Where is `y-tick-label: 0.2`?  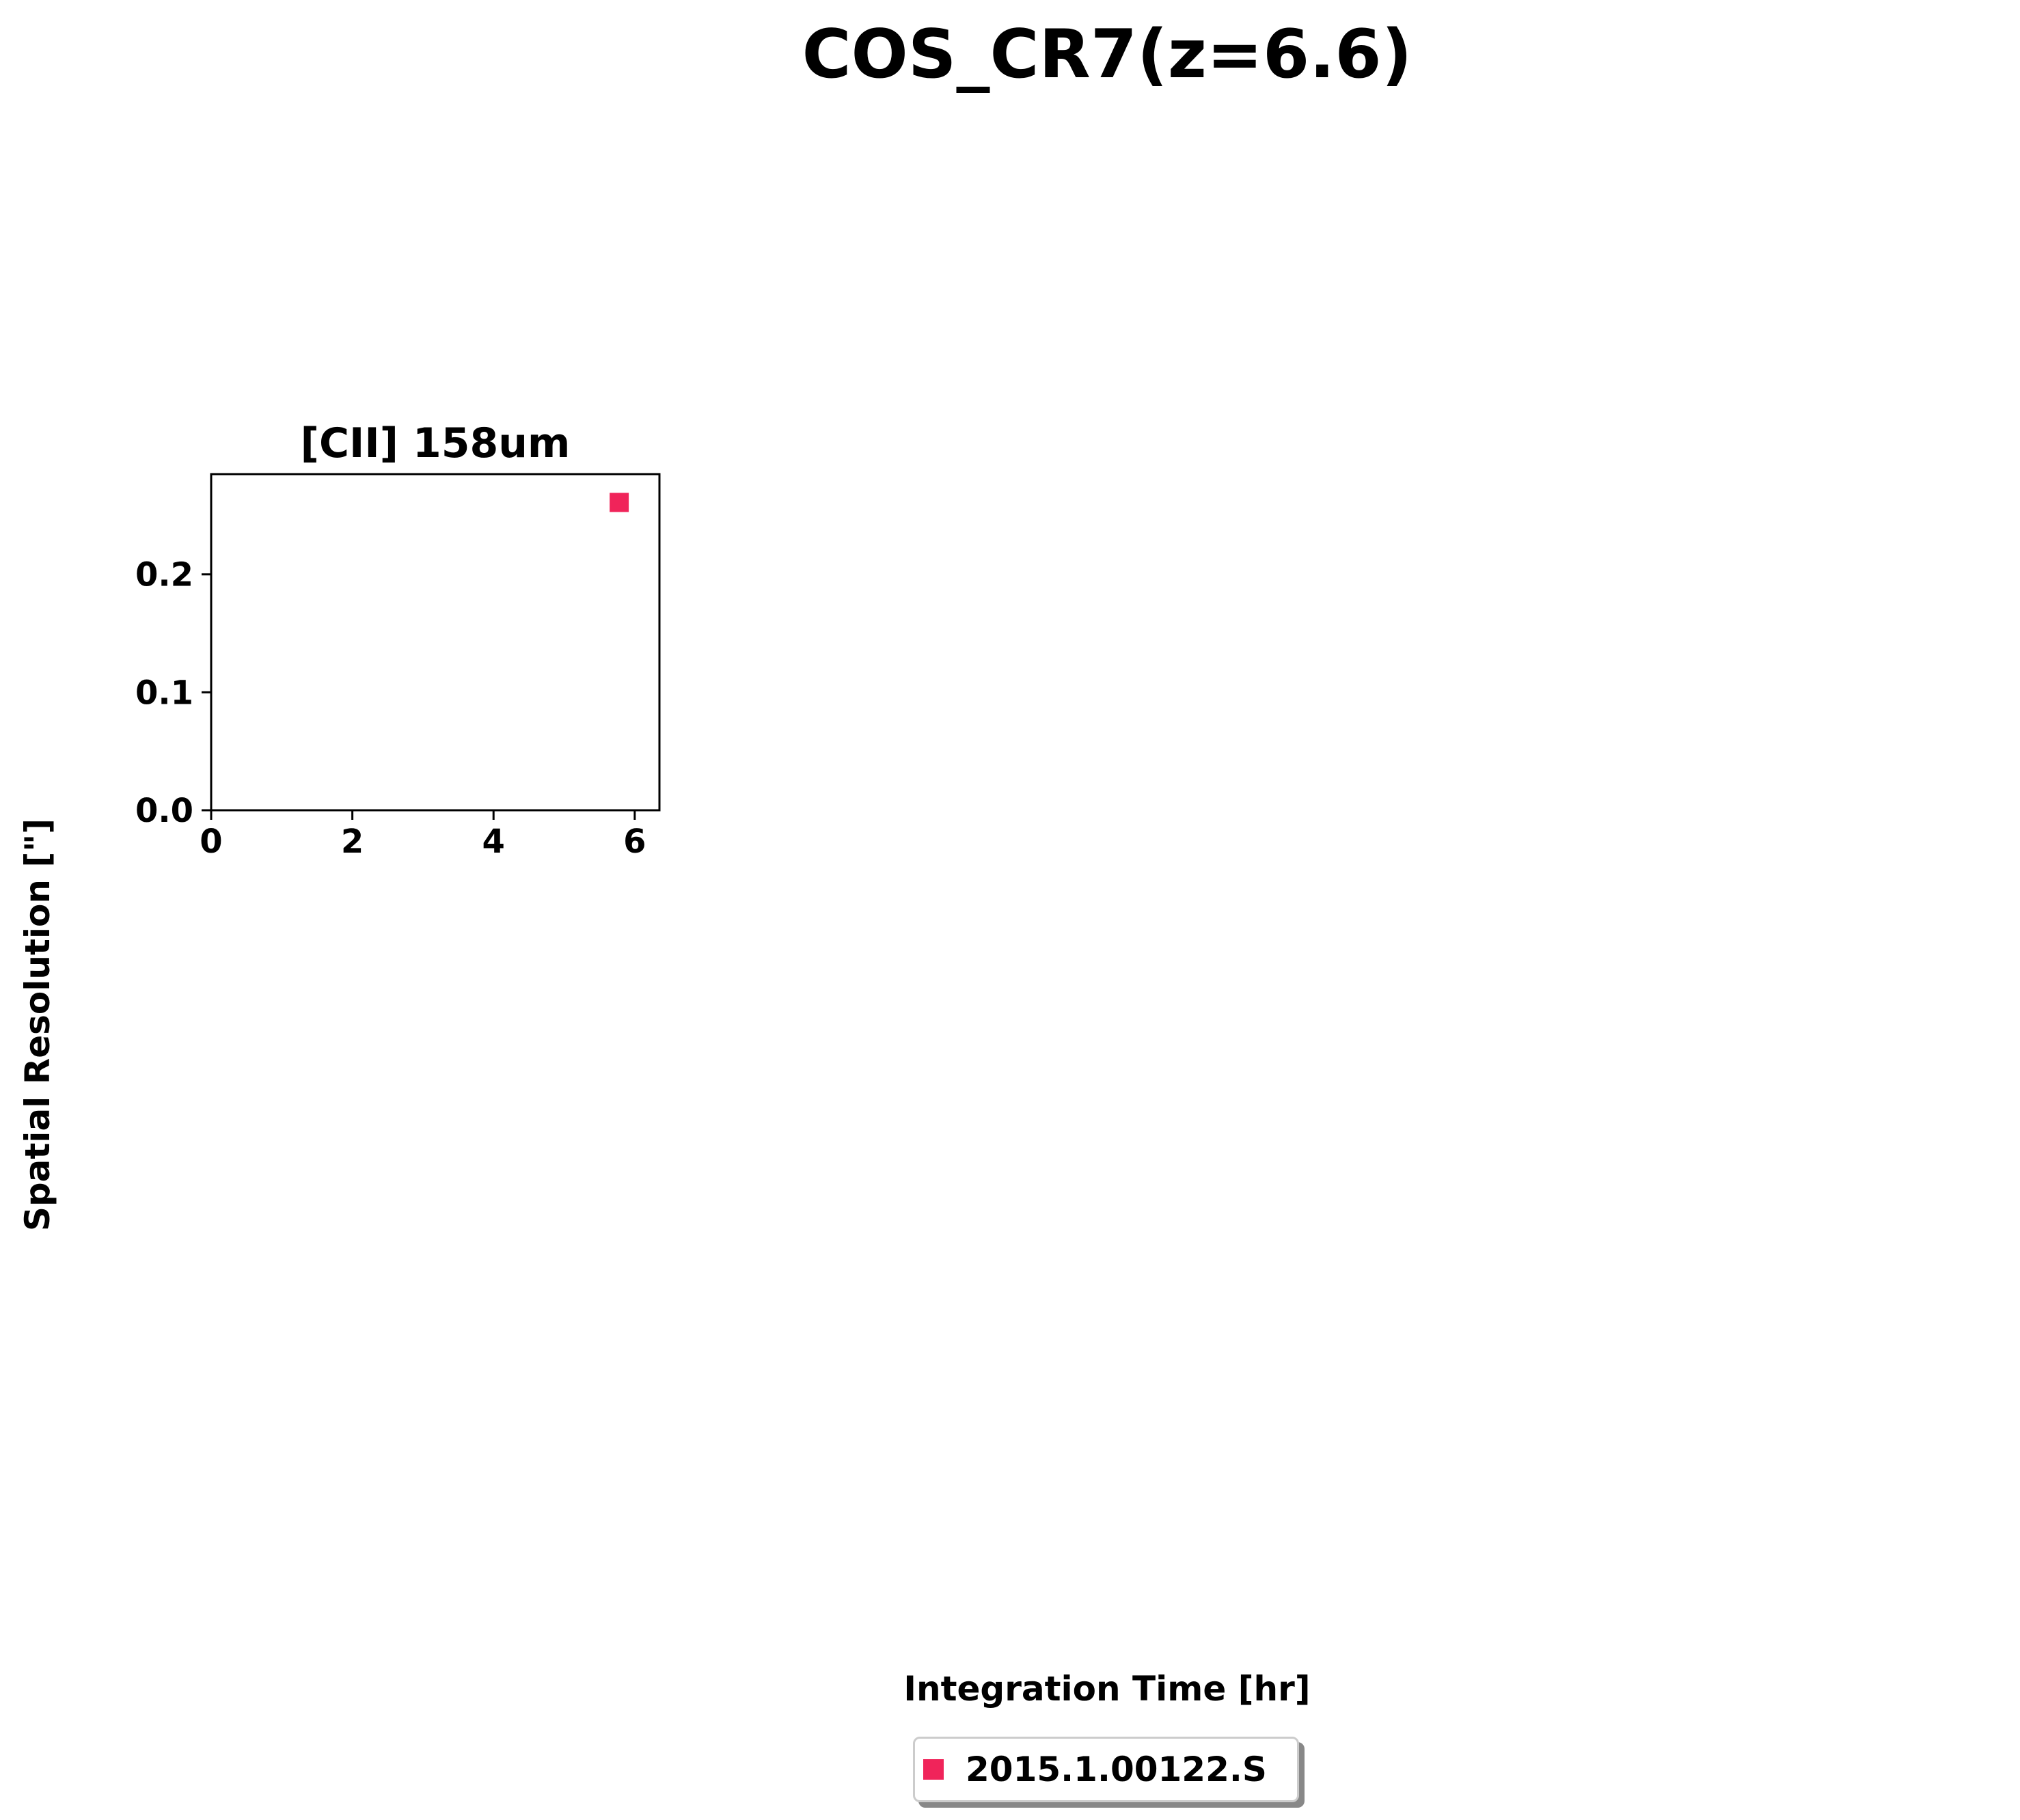 y-tick-label: 0.2 is located at coordinates (164, 575).